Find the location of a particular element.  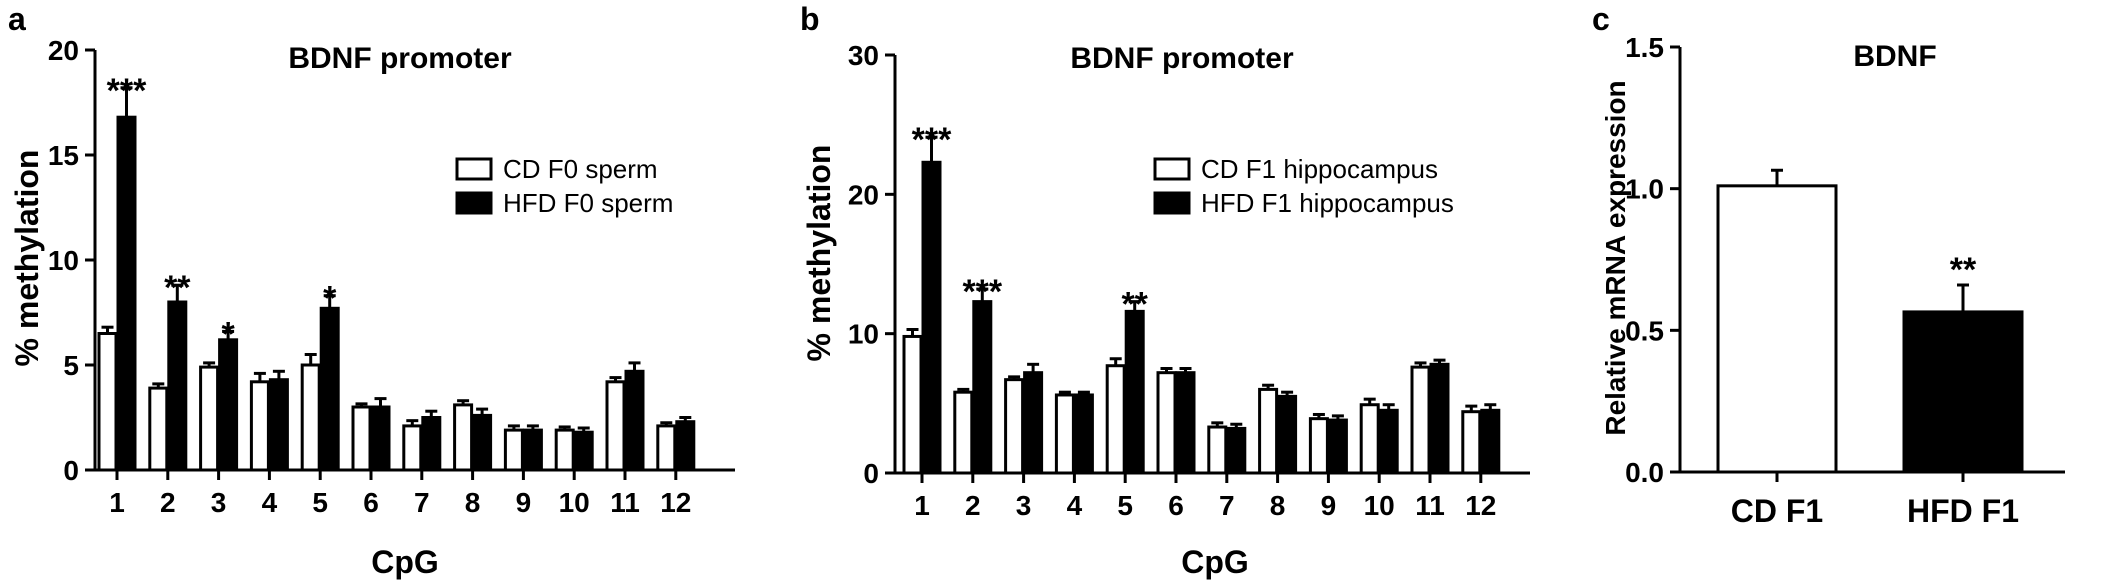

y-tick-label: 5 is located at coordinates (71, 365).